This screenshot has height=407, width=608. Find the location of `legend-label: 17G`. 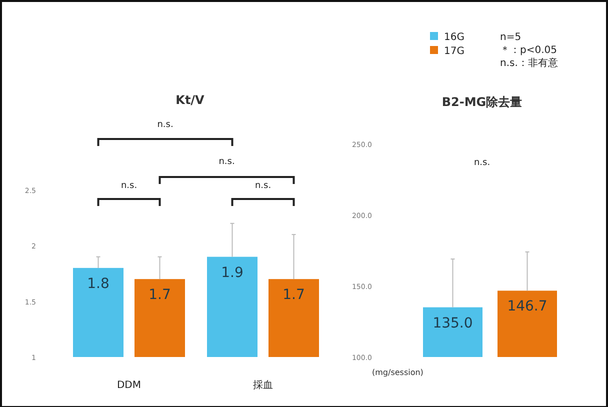

legend-label: 17G is located at coordinates (454, 51).